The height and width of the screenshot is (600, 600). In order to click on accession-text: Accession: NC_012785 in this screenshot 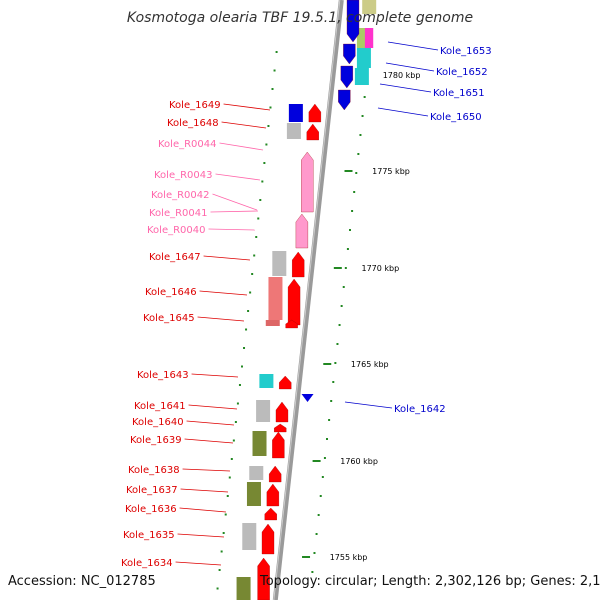, I will do `click(82, 581)`.